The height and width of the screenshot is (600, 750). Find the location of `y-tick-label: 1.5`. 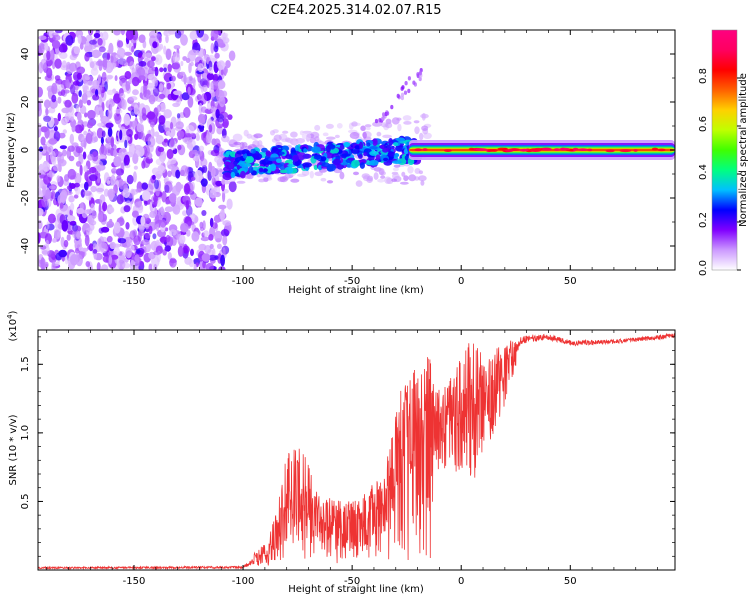

y-tick-label: 1.5 is located at coordinates (25, 364).